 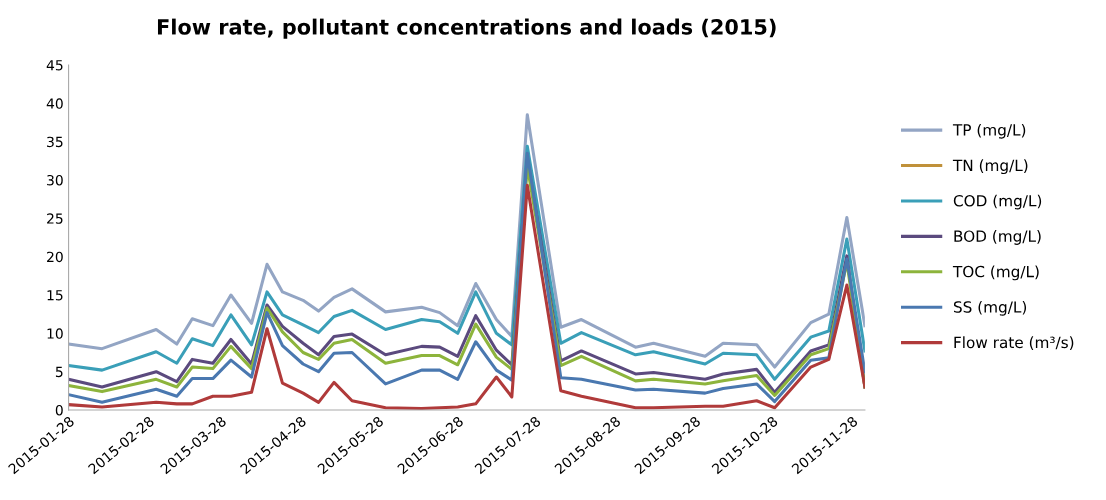 What do you see at coordinates (55, 295) in the screenshot?
I see `y-tick-label: 15` at bounding box center [55, 295].